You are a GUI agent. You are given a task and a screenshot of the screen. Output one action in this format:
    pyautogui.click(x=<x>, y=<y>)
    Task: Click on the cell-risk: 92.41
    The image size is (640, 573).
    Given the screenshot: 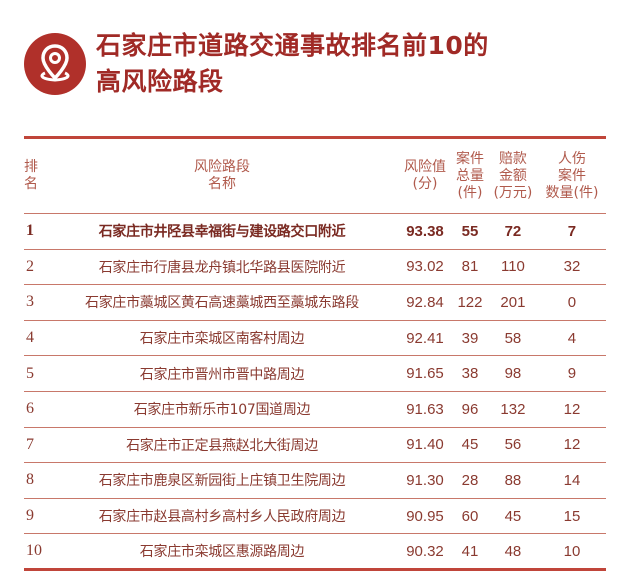 What is the action you would take?
    pyautogui.click(x=425, y=338)
    